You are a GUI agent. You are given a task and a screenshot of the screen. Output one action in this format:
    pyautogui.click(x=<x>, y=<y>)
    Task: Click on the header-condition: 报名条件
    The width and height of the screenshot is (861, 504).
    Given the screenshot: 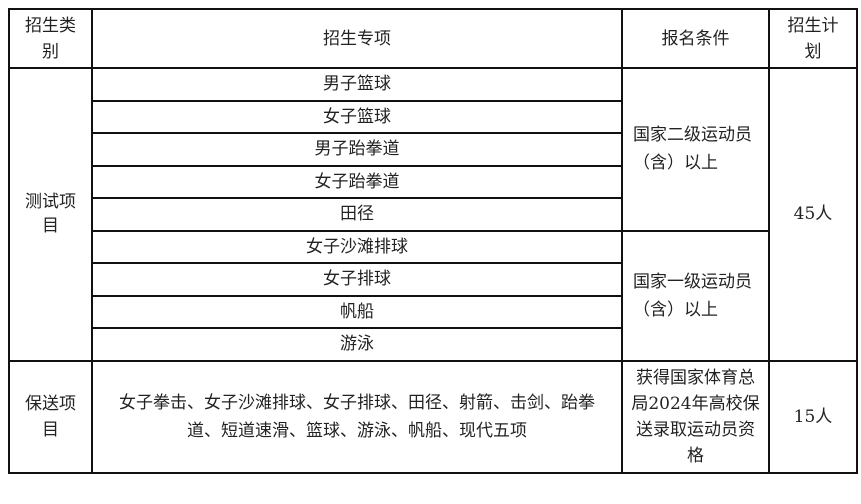 What is the action you would take?
    pyautogui.click(x=695, y=38)
    